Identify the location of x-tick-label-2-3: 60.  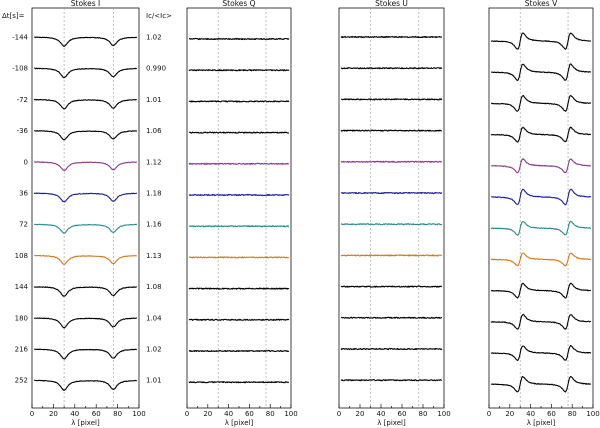
(402, 414).